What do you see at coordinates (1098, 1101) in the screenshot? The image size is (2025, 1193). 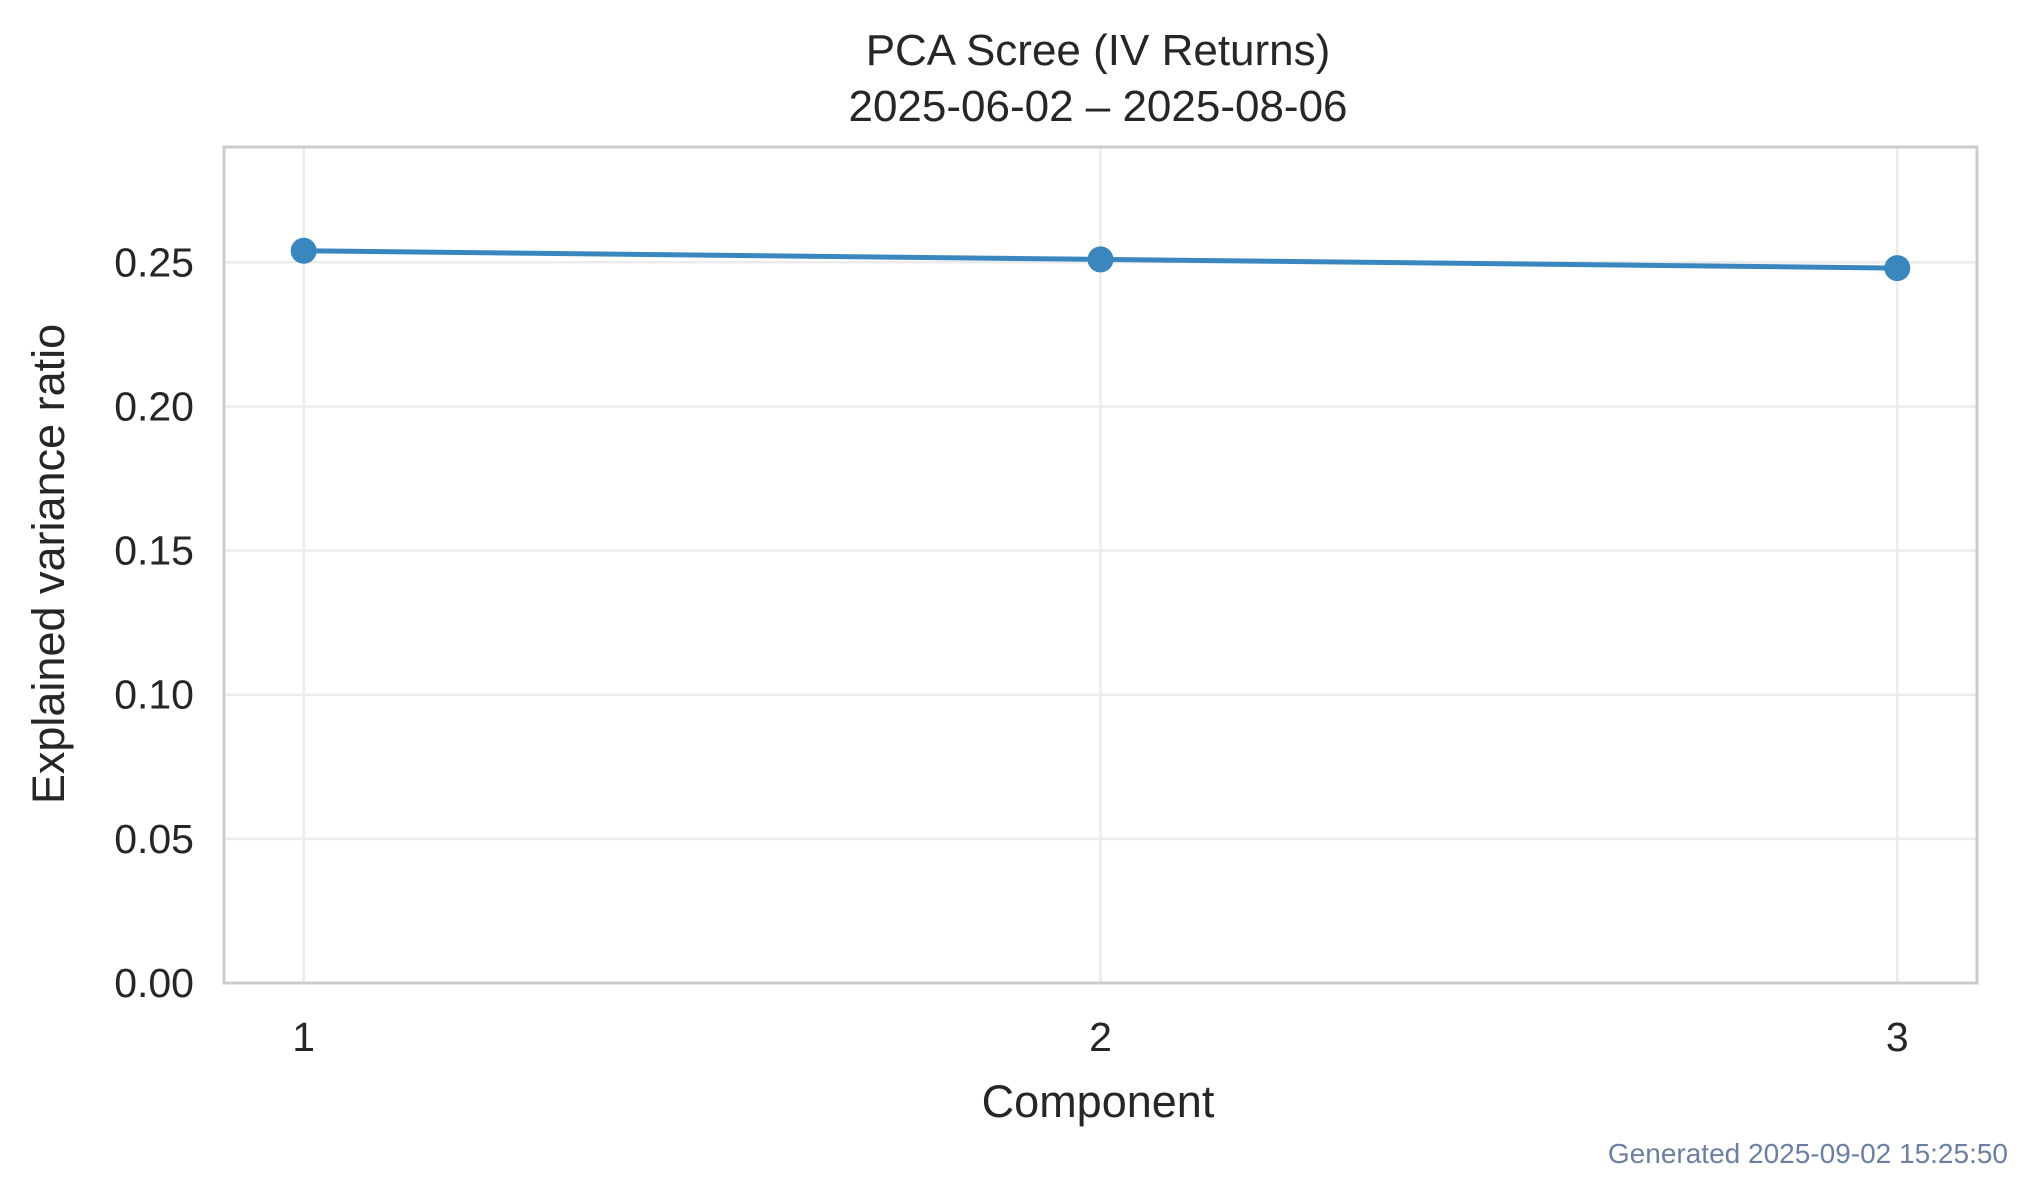 I see `x-axis-label: Component` at bounding box center [1098, 1101].